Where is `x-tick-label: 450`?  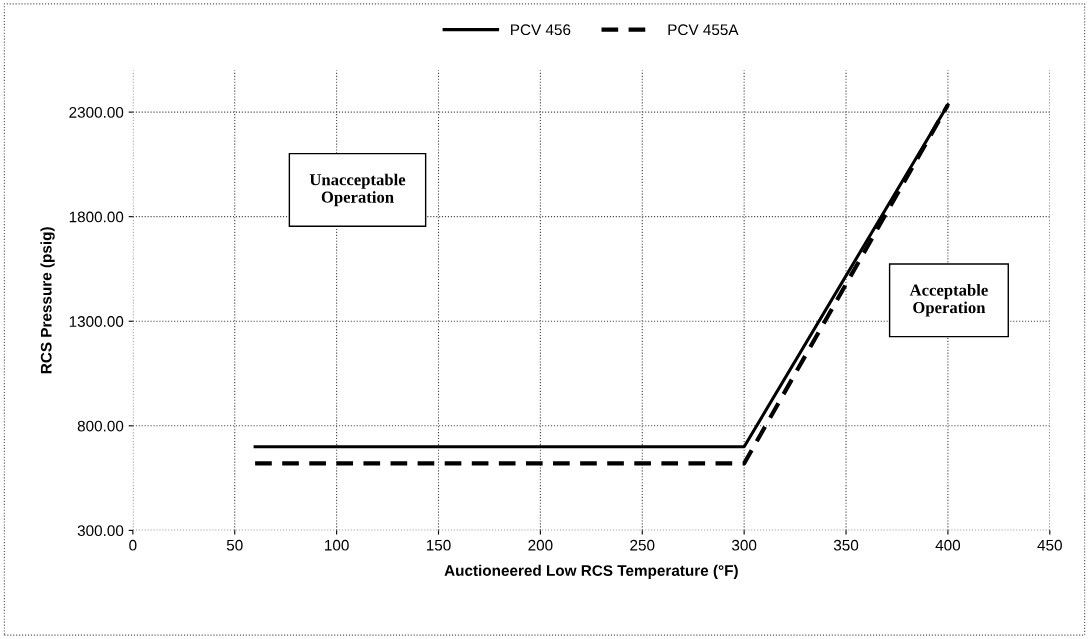 x-tick-label: 450 is located at coordinates (1049, 545).